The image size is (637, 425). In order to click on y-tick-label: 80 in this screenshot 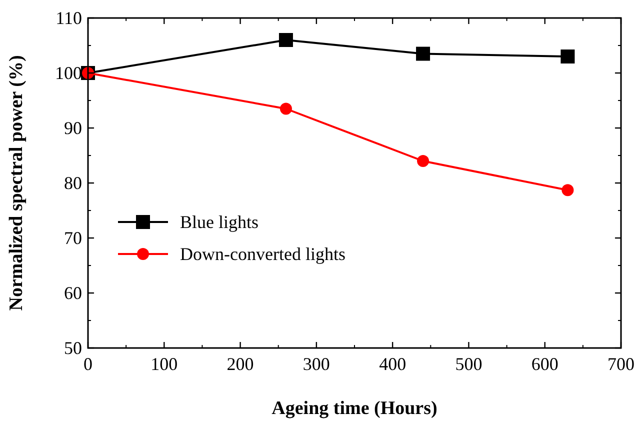, I will do `click(73, 183)`.